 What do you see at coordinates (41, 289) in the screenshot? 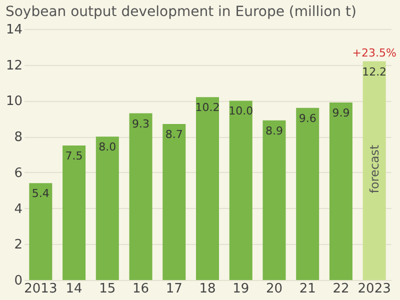
I see `x-tick-label: 2013` at bounding box center [41, 289].